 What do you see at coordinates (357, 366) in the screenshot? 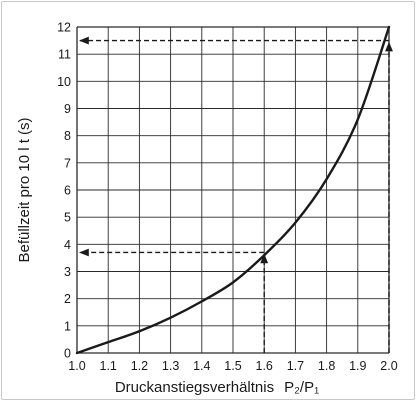
I see `x-tick-label: 1.9` at bounding box center [357, 366].